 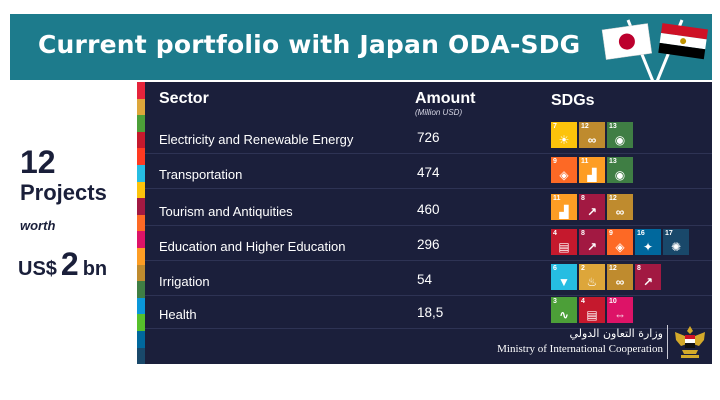 What do you see at coordinates (648, 247) in the screenshot?
I see `sdg-goal-glyph-icon: ✦` at bounding box center [648, 247].